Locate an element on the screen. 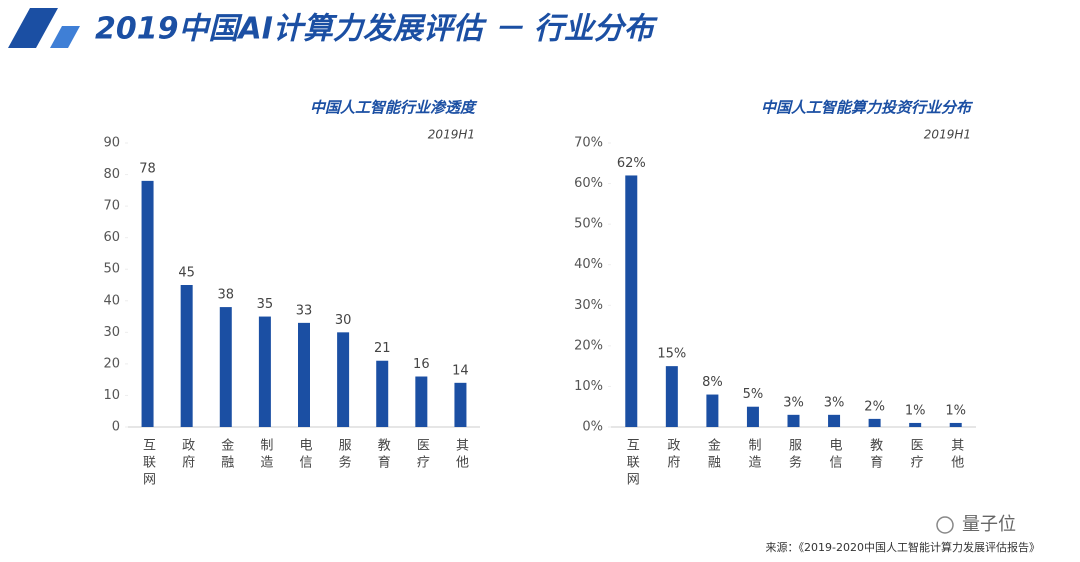 The height and width of the screenshot is (562, 1080). value-label: 62% is located at coordinates (631, 163).